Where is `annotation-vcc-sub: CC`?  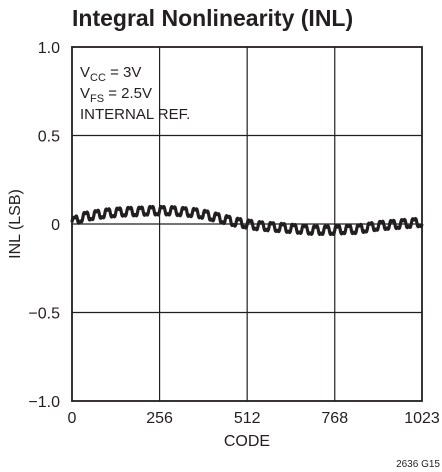 annotation-vcc-sub: CC is located at coordinates (98, 78).